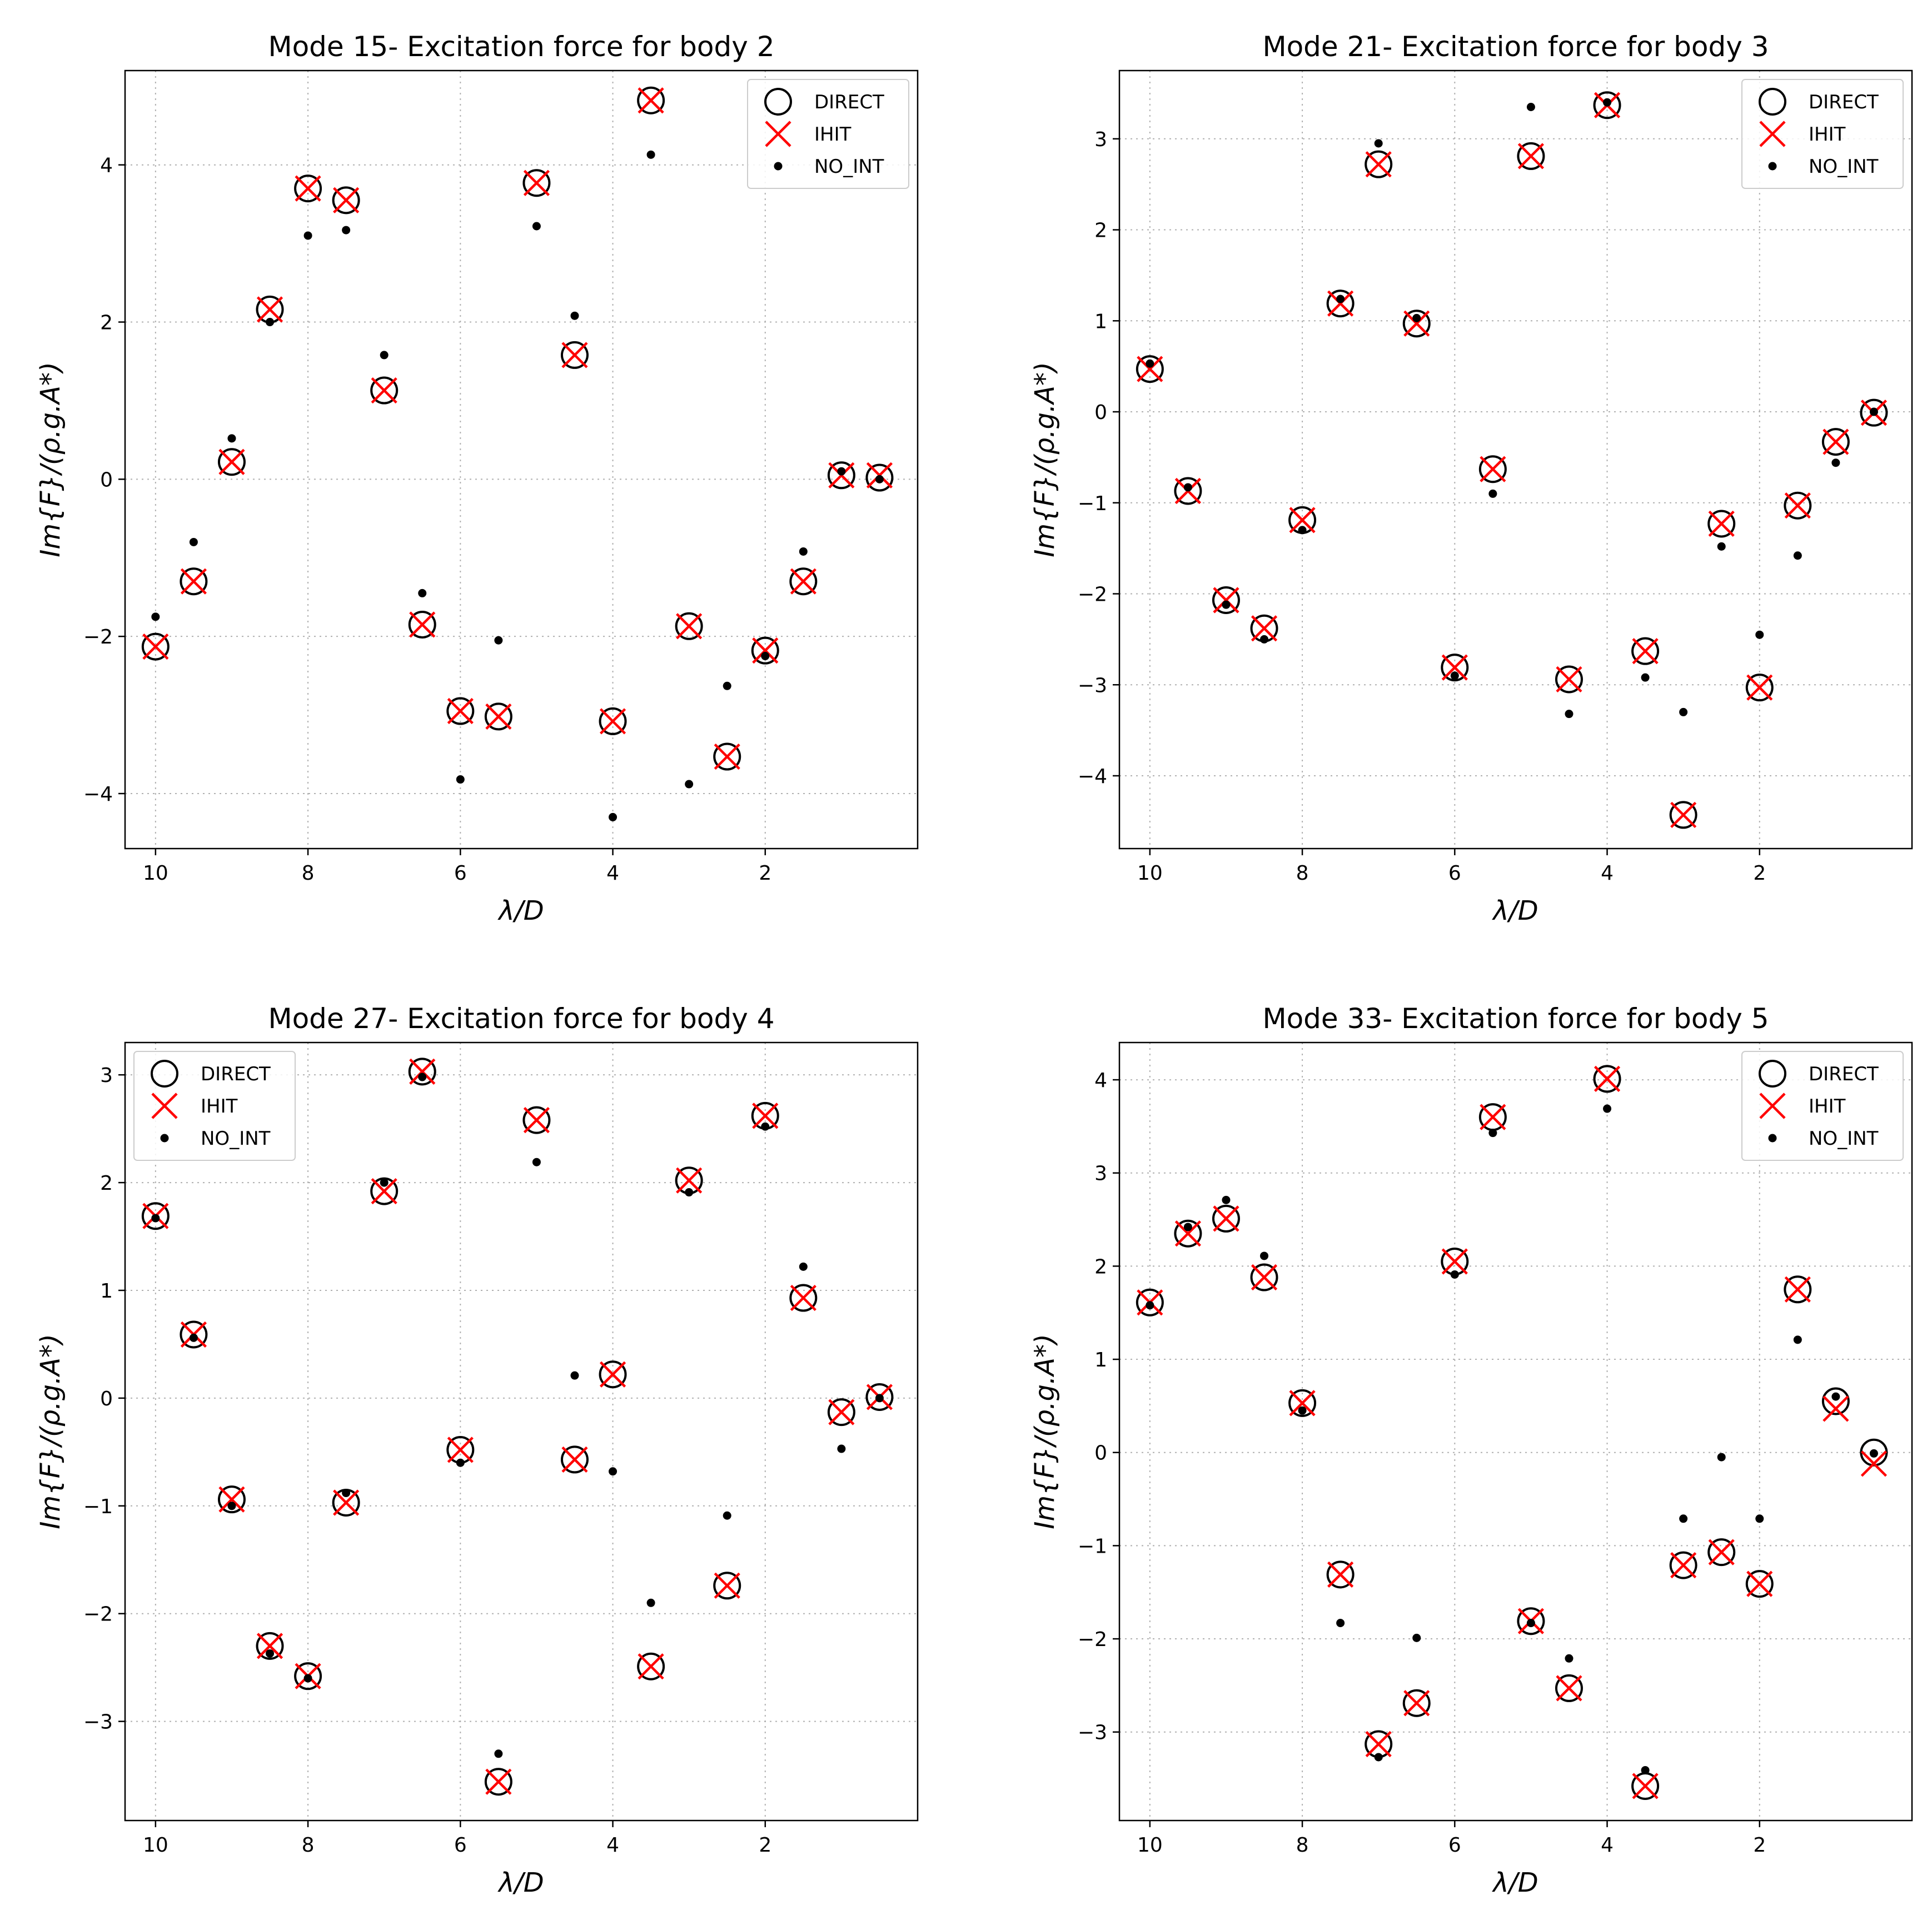  I want to click on x-tick-label: 2, so click(765, 1846).